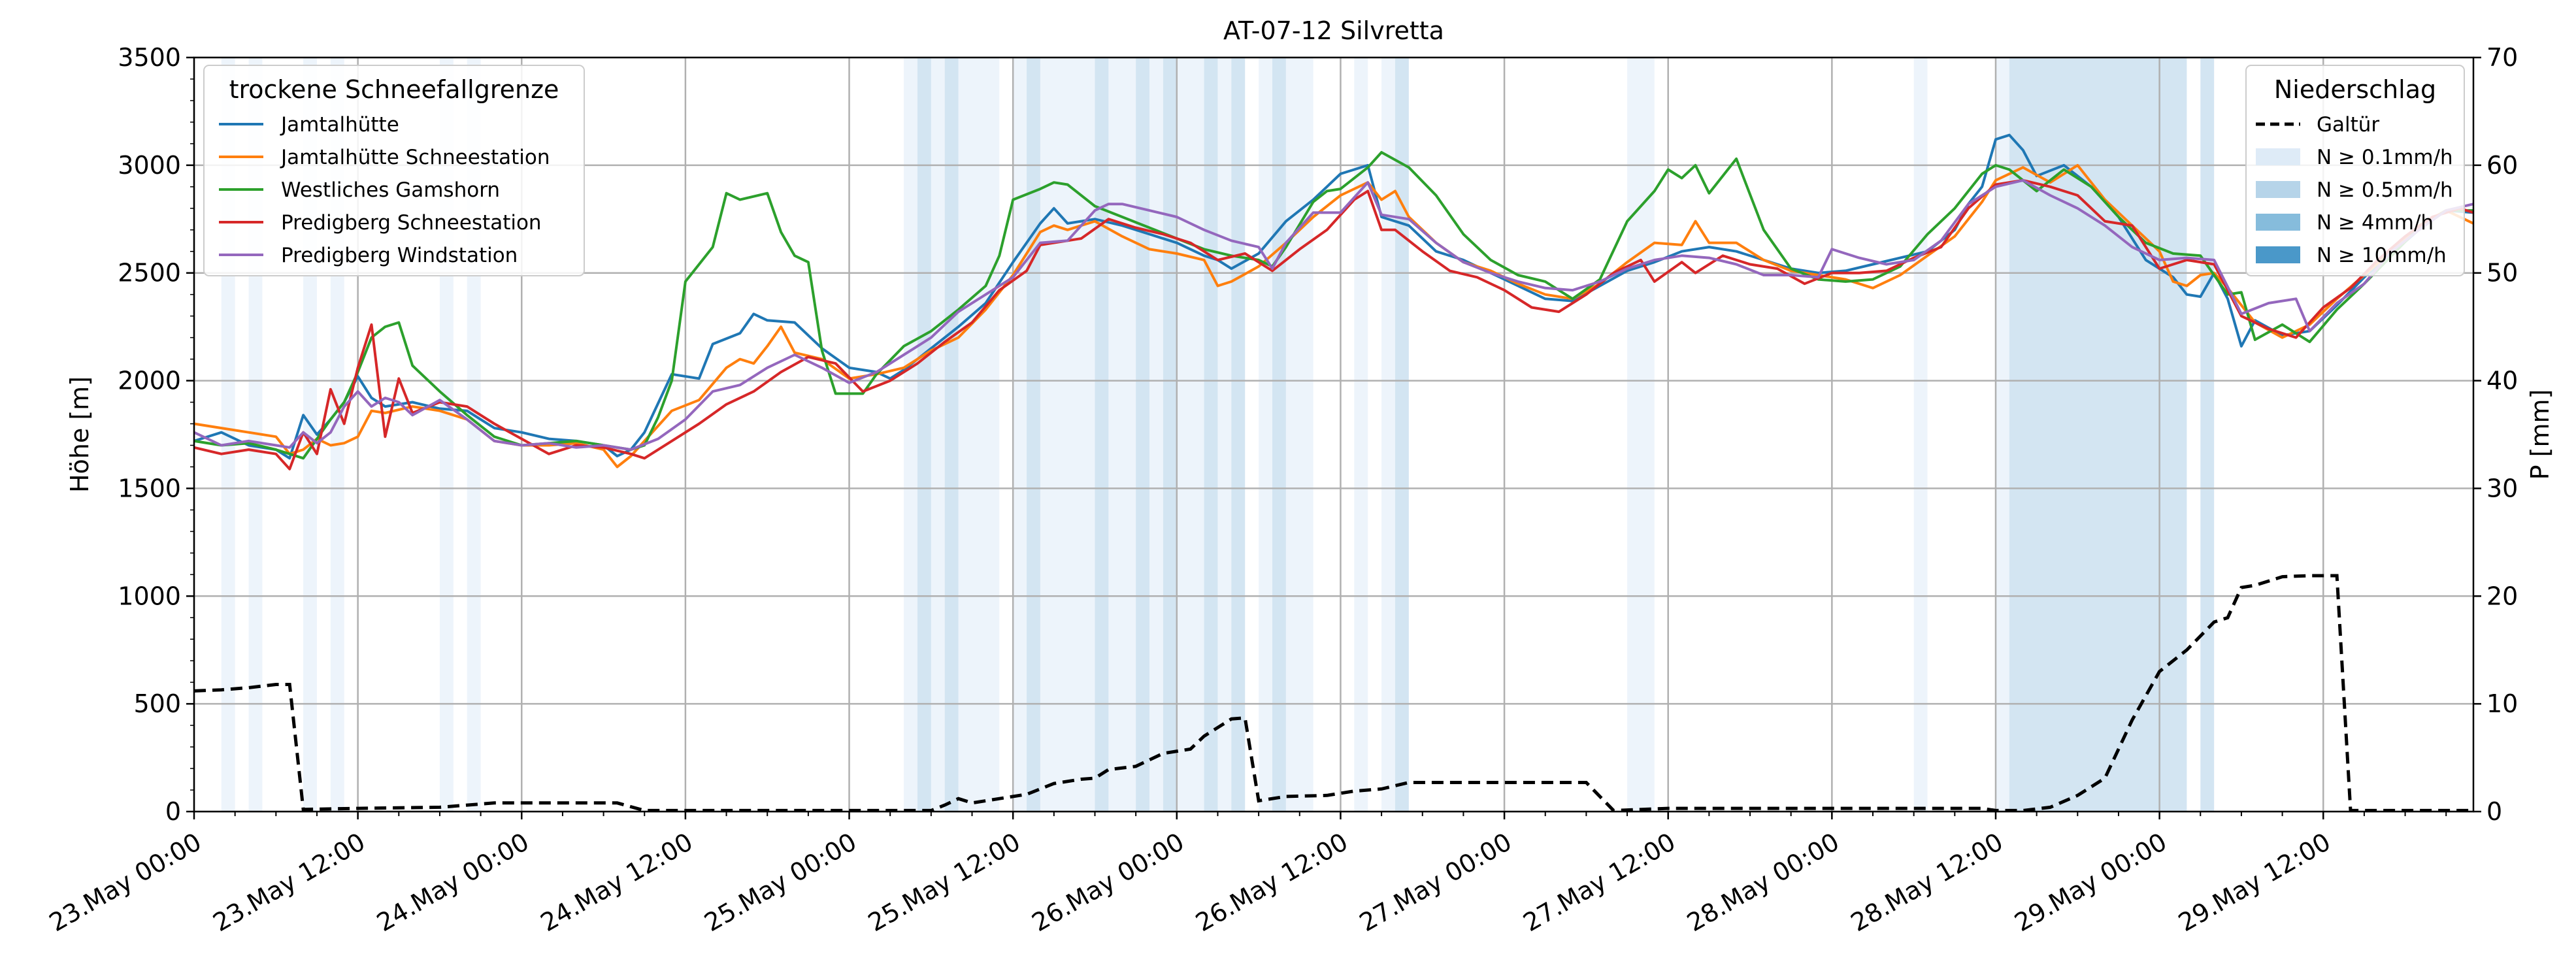  Describe the element at coordinates (149, 273) in the screenshot. I see `y-tick-label-left: 2500` at that location.